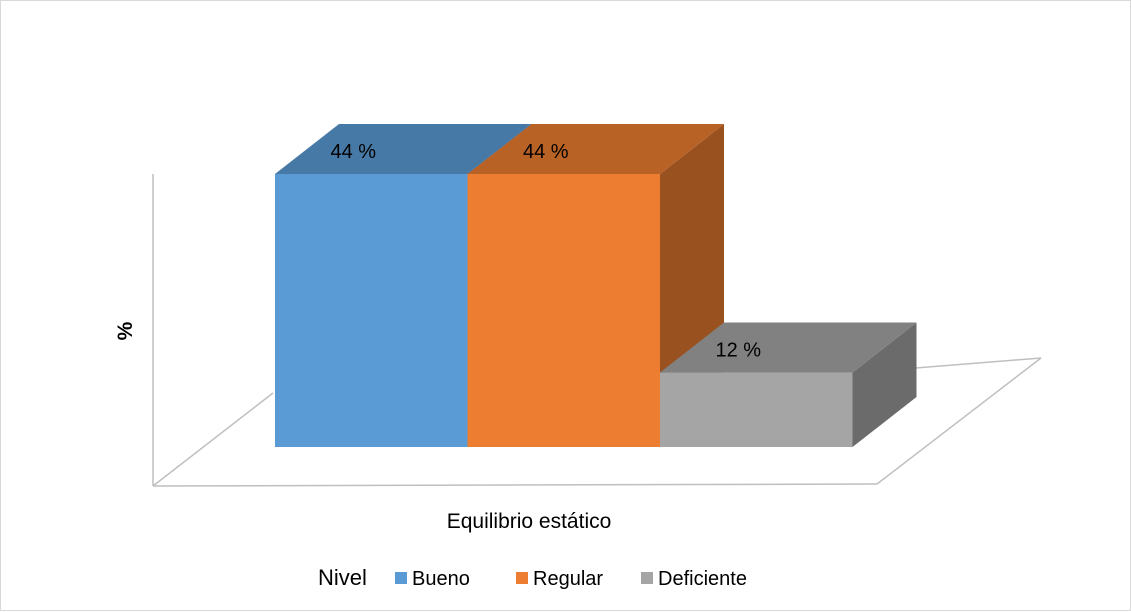 The width and height of the screenshot is (1131, 612). I want to click on data-label-bueno: 44 %, so click(353, 152).